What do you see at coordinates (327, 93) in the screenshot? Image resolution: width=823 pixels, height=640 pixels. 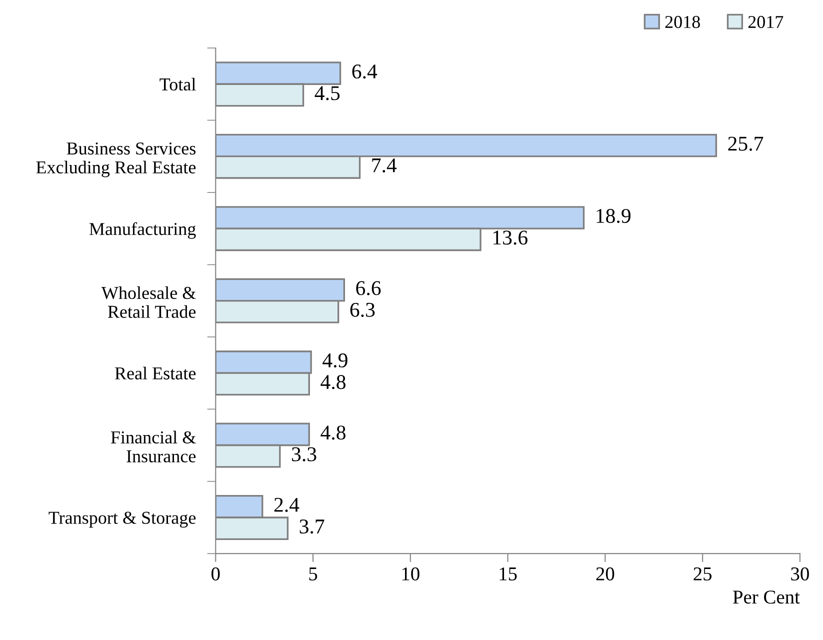 I see `data-label: 4.5` at bounding box center [327, 93].